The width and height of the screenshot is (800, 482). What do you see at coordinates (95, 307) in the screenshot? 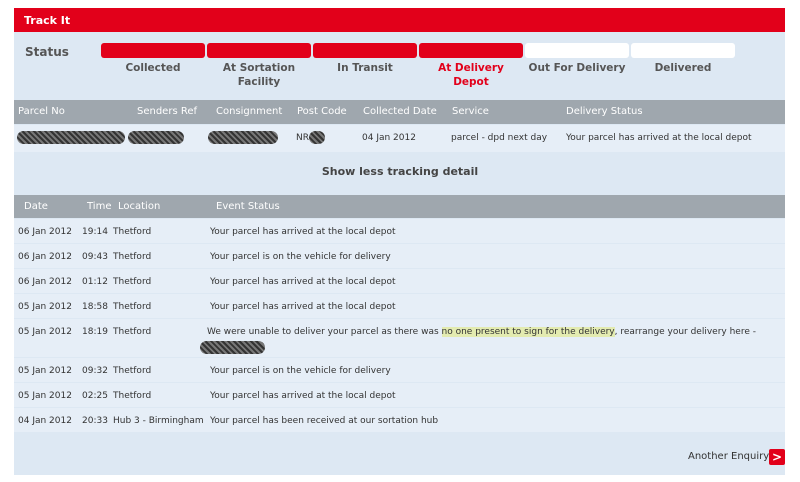
I see `event-time: 18:58` at bounding box center [95, 307].